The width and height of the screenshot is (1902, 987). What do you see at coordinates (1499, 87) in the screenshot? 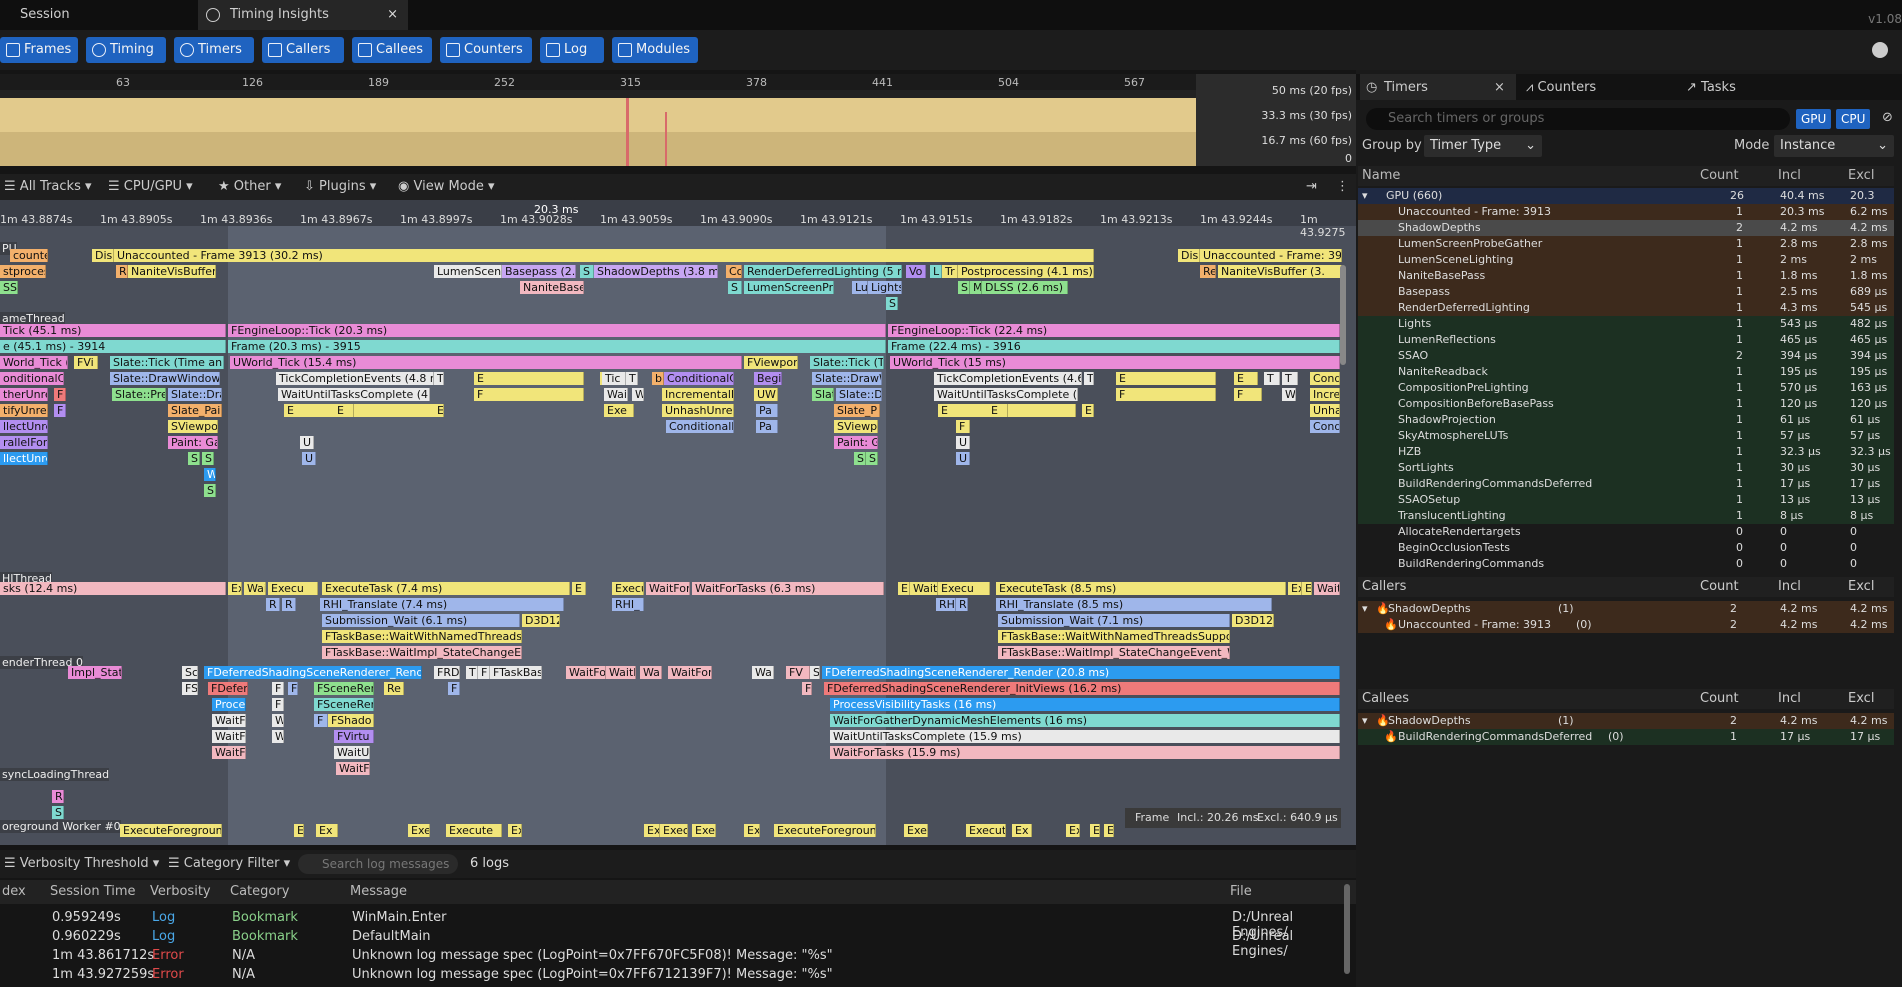
I see `close-timers-tab-icon: ×` at bounding box center [1499, 87].